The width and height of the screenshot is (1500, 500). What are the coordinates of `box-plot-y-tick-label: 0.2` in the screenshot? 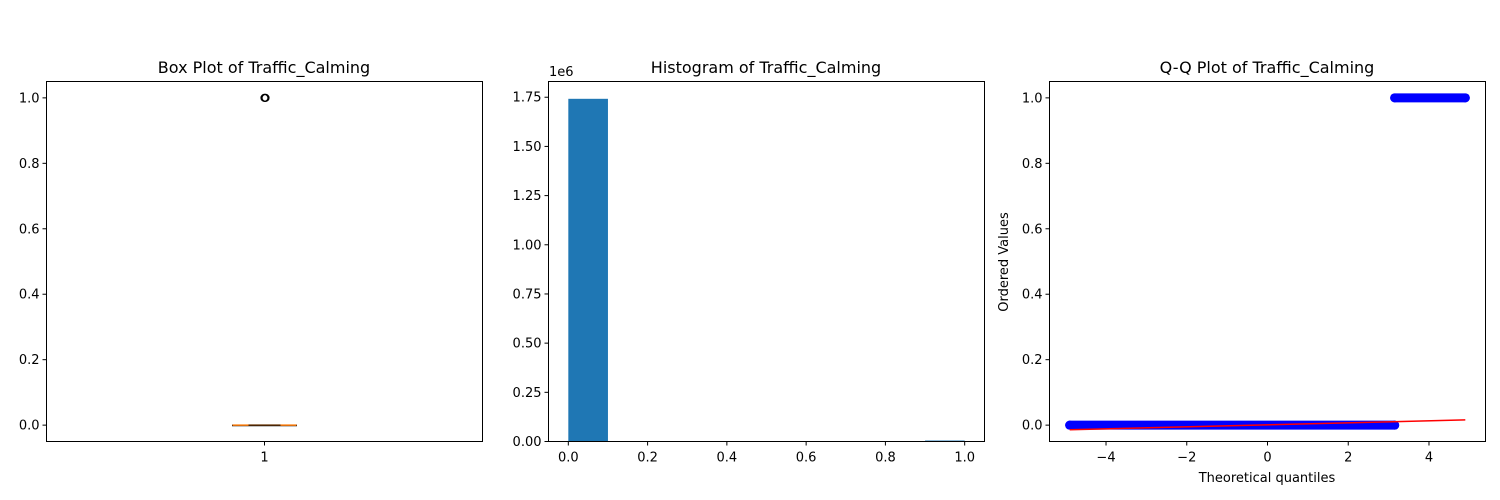 It's located at (29, 360).